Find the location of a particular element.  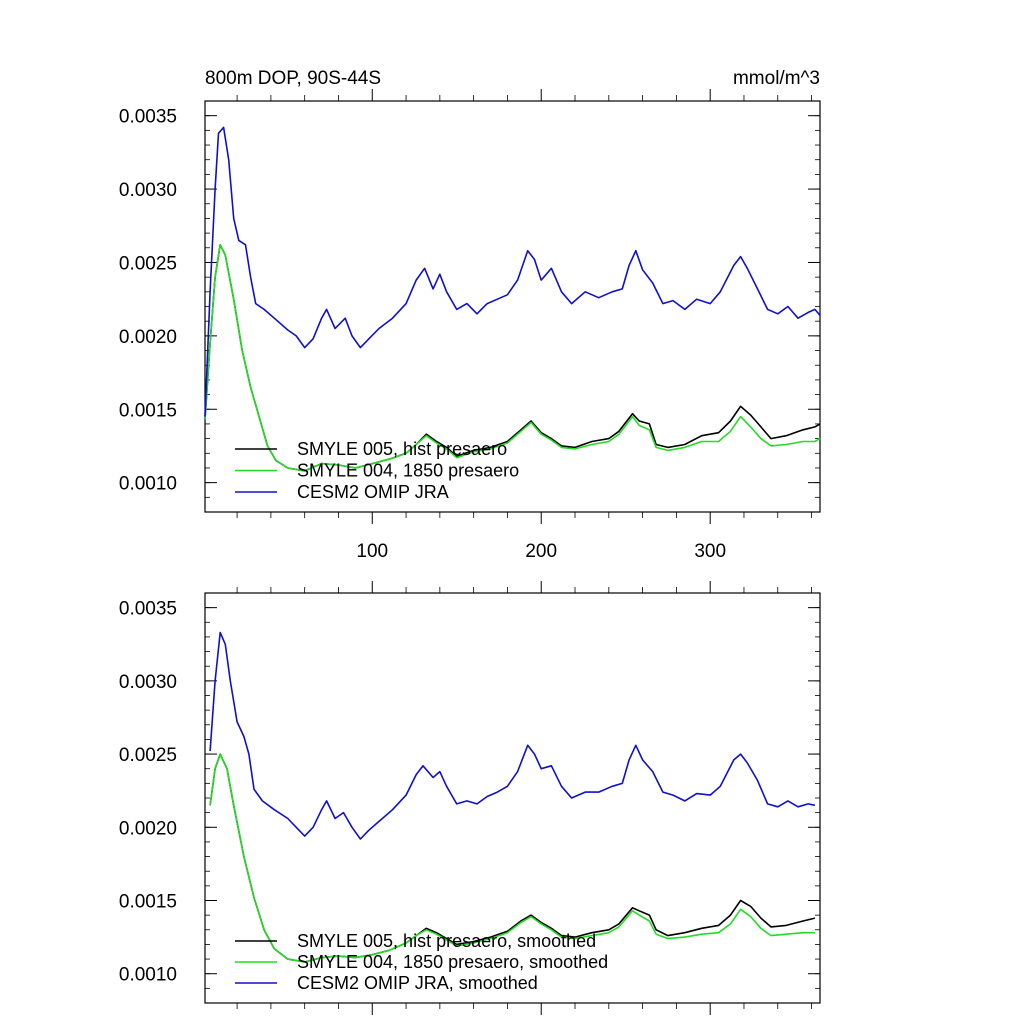

legend-label: SMYLE 004, 1850 presaero is located at coordinates (408, 471).